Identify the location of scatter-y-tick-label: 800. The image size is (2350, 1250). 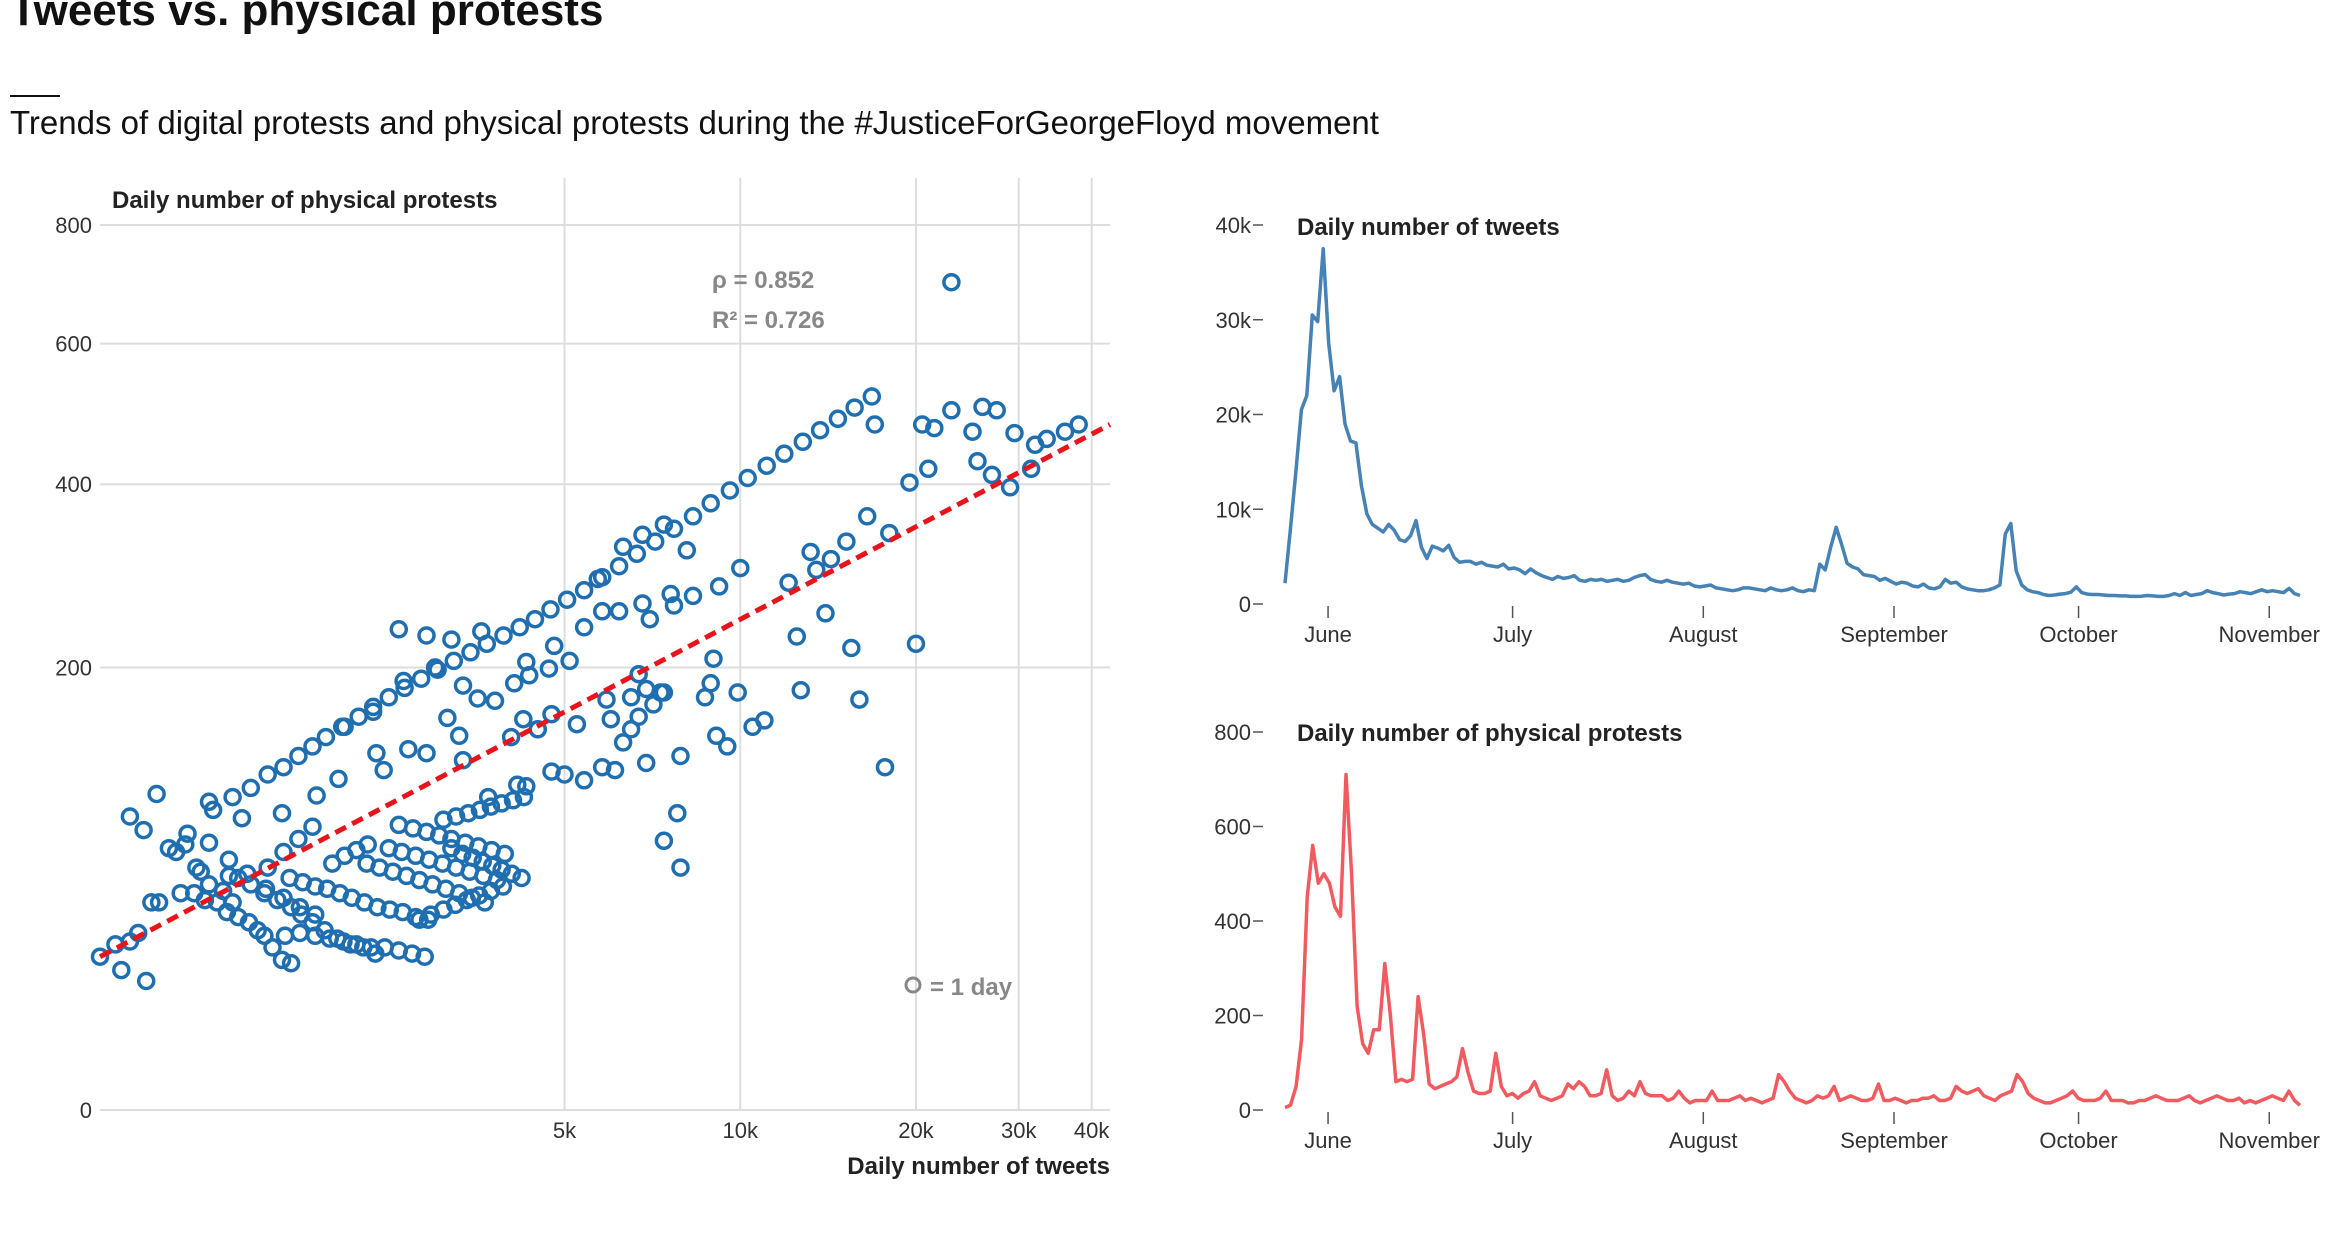
(73, 225).